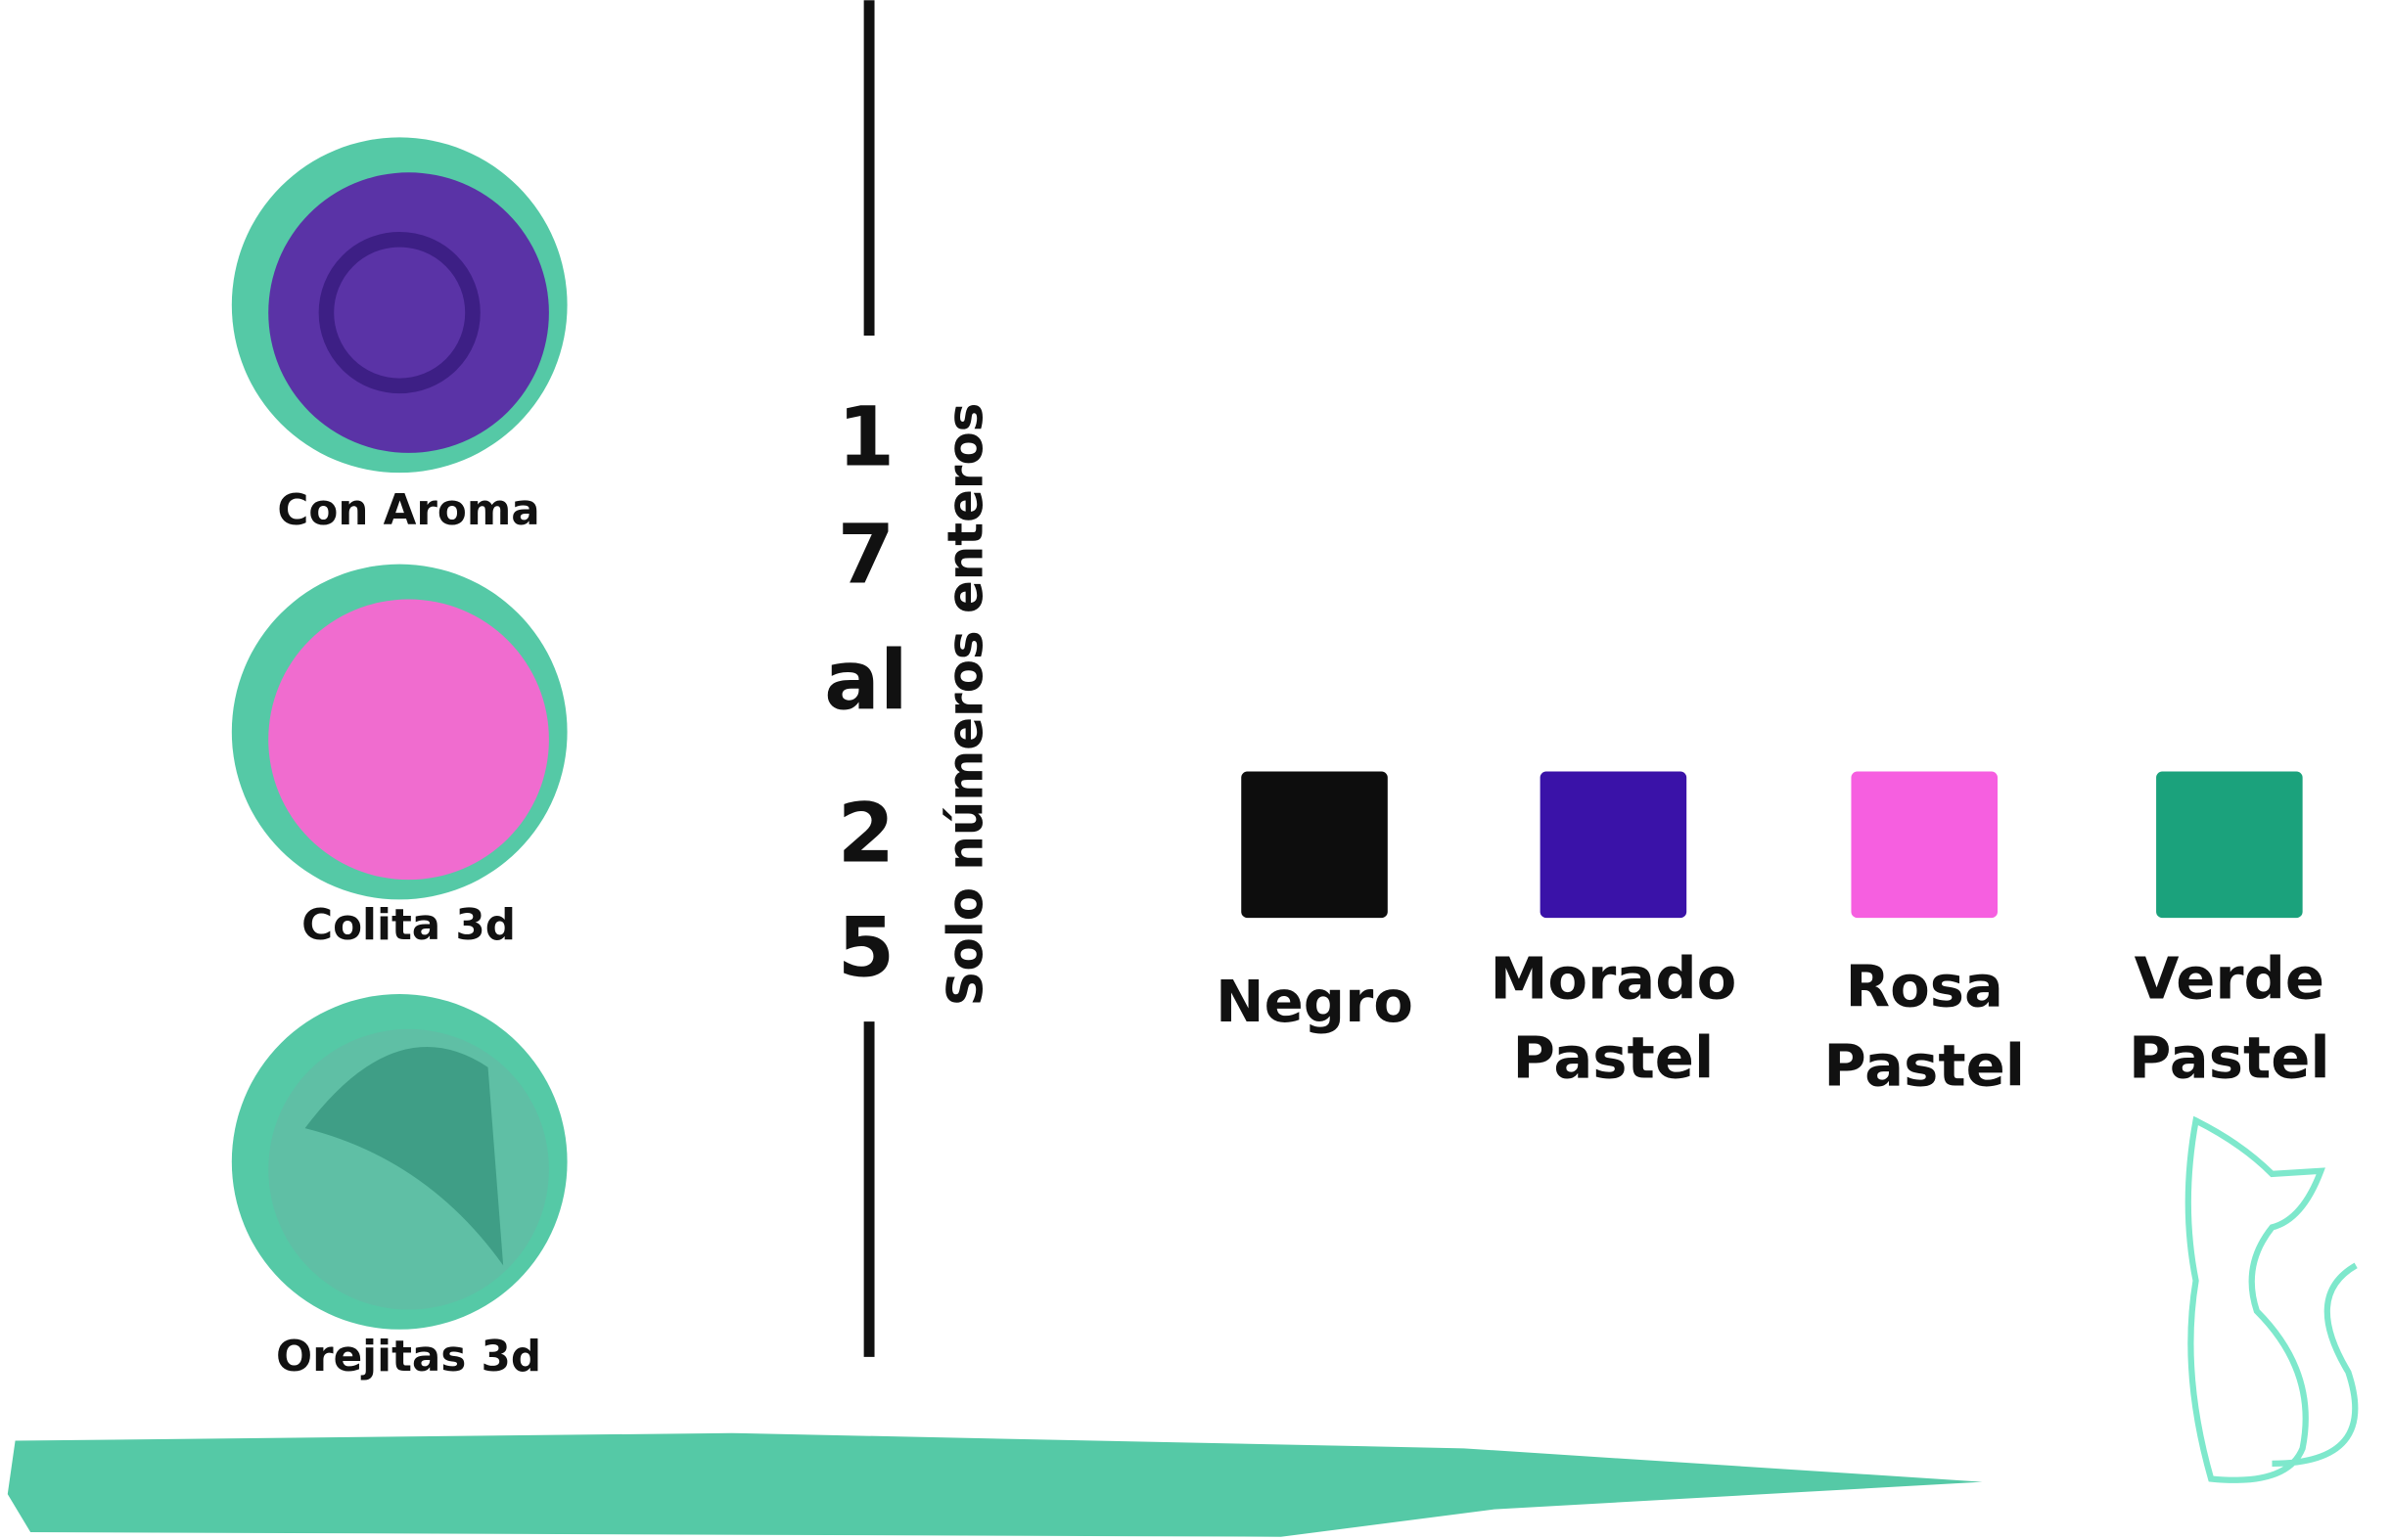 The height and width of the screenshot is (1540, 2391). I want to click on feature-icons, so click(400, 734).